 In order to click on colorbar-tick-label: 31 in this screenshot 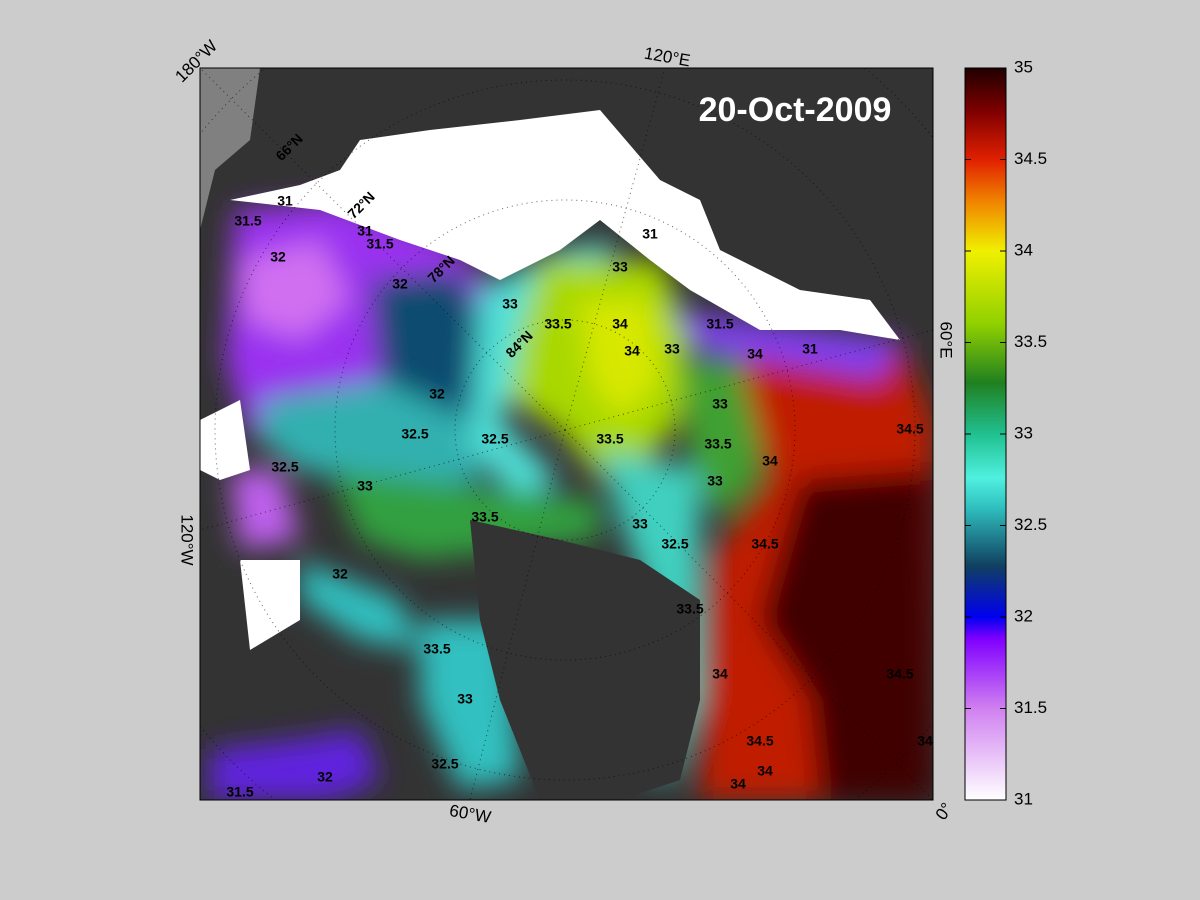, I will do `click(1023, 798)`.